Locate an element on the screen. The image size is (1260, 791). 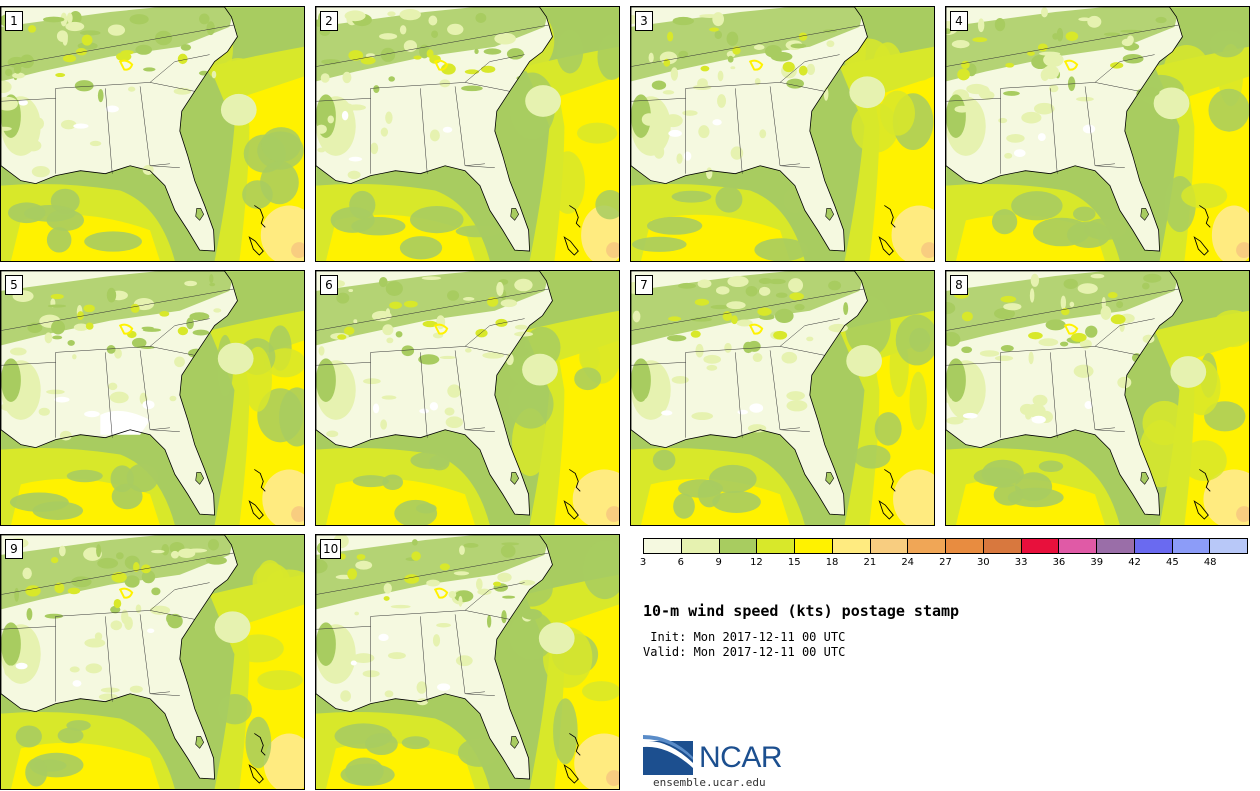
legend-tick: 48 is located at coordinates (1210, 562).